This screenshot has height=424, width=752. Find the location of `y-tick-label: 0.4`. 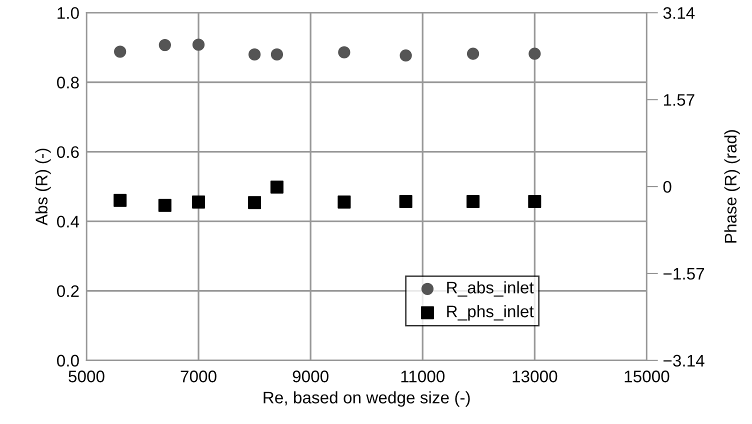

y-tick-label: 0.4 is located at coordinates (68, 222).